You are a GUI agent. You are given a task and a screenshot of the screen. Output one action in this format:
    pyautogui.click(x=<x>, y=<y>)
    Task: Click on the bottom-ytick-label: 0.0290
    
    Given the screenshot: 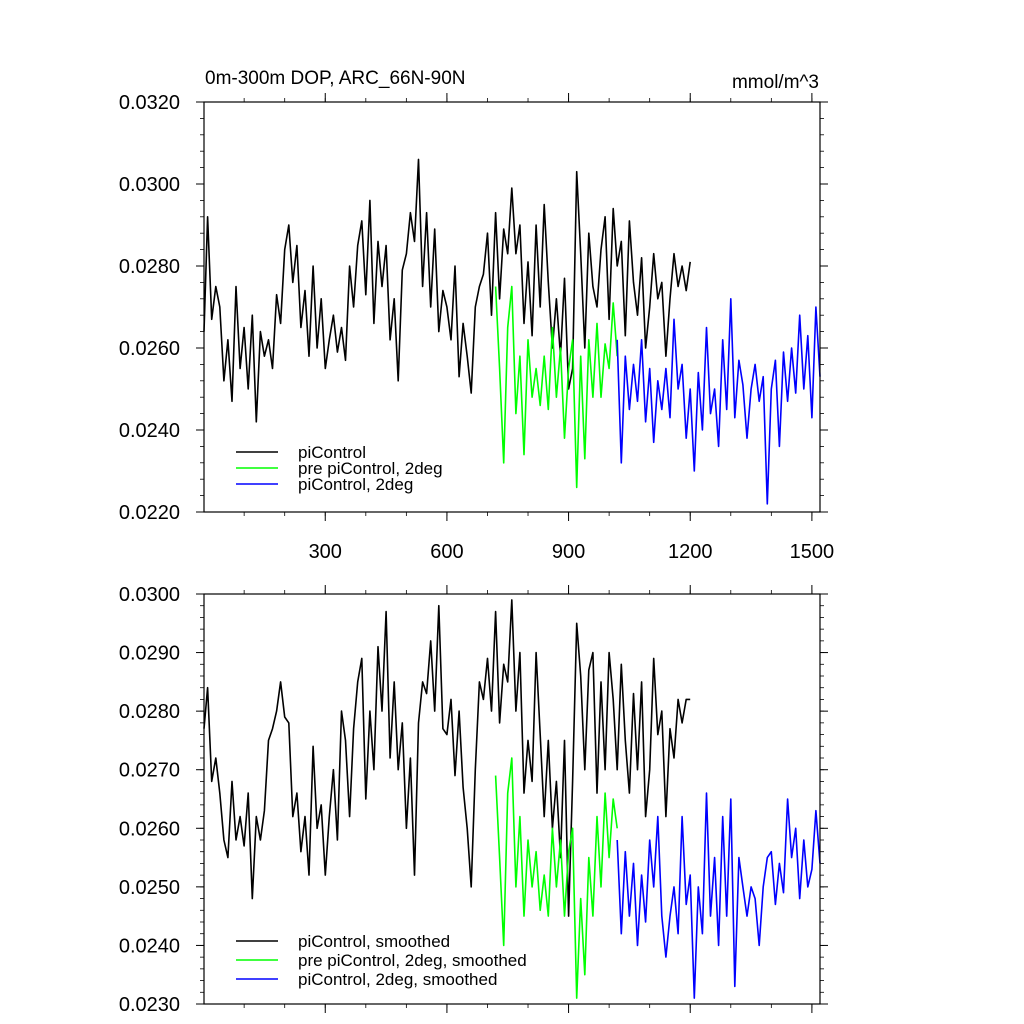 What is the action you would take?
    pyautogui.click(x=149, y=654)
    